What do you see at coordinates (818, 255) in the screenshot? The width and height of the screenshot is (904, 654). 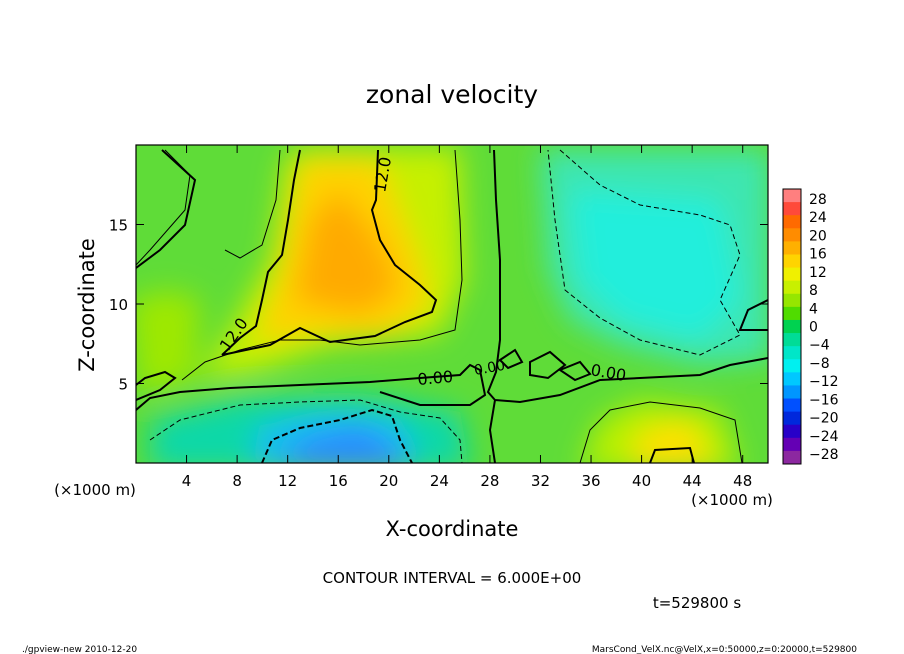 I see `colorbar-tick-label: 16` at bounding box center [818, 255].